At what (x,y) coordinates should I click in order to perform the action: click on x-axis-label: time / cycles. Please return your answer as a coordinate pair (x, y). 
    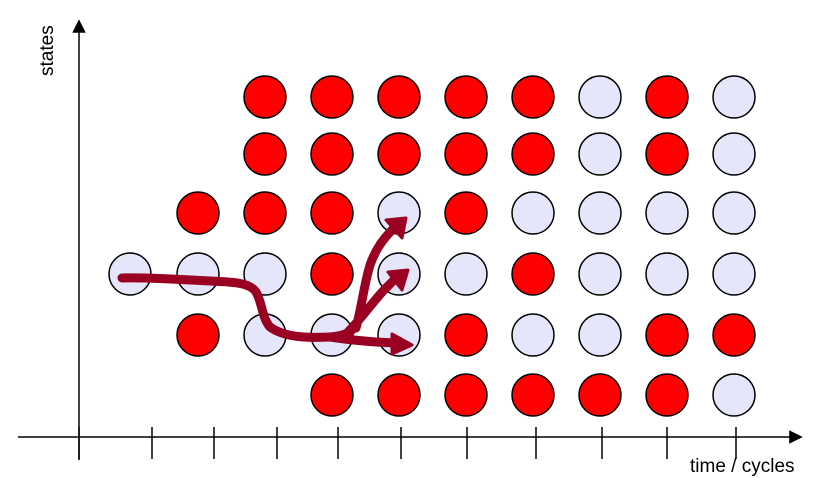
    Looking at the image, I should click on (742, 466).